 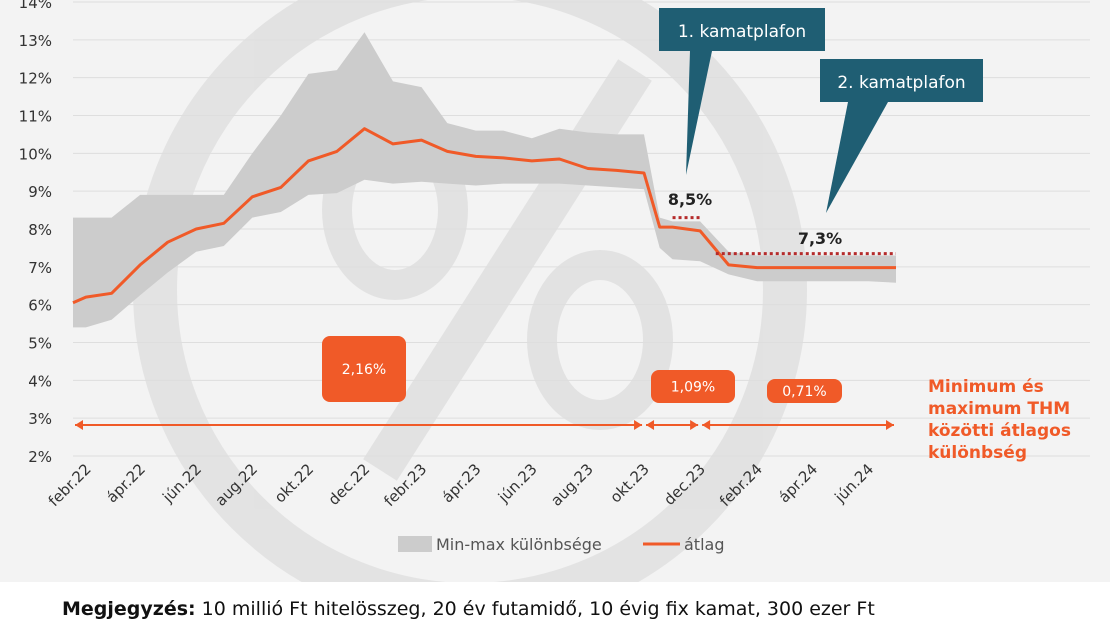 What do you see at coordinates (40, 230) in the screenshot?
I see `y-tick-label: 8%` at bounding box center [40, 230].